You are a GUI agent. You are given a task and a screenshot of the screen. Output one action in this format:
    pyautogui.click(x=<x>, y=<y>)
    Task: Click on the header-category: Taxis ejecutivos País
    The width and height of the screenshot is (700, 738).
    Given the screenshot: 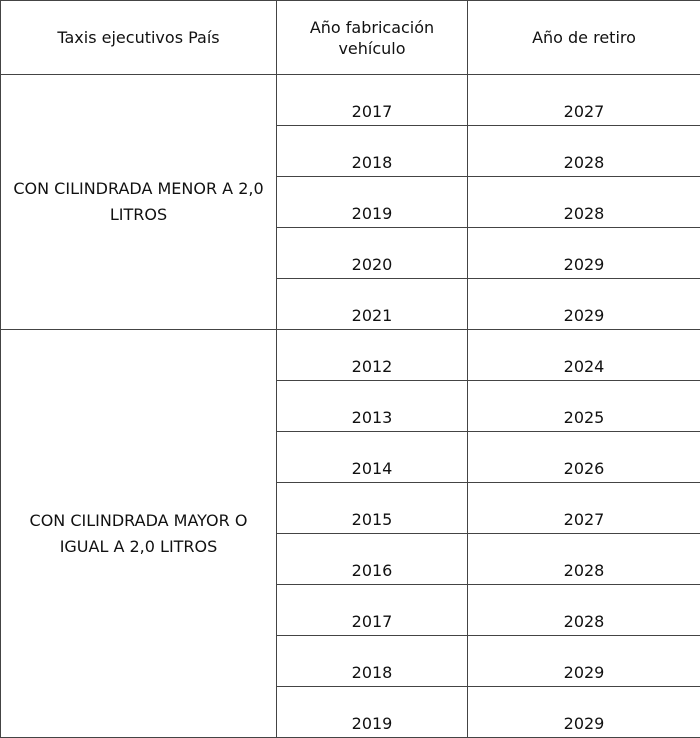 What is the action you would take?
    pyautogui.click(x=139, y=38)
    